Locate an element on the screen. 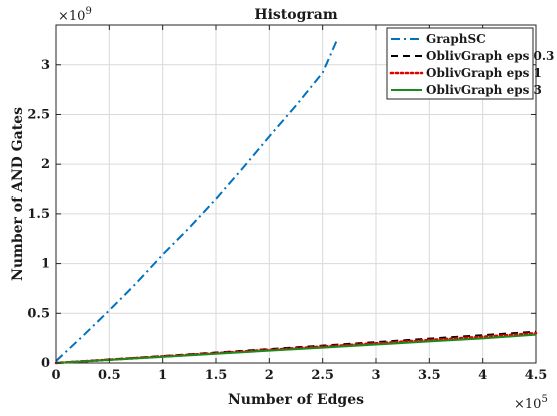 The height and width of the screenshot is (416, 557). x-tick-label: 4 is located at coordinates (482, 375).